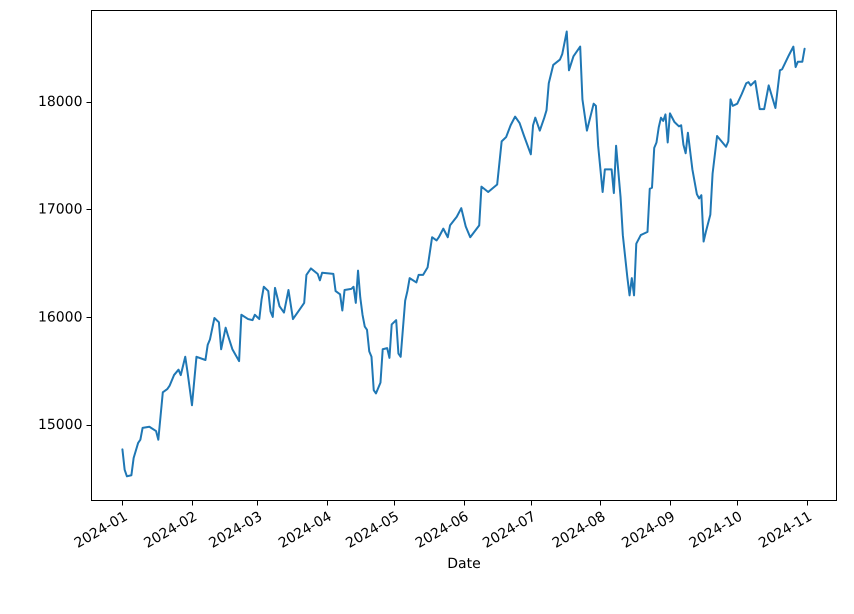  Describe the element at coordinates (60, 317) in the screenshot. I see `y-tick-label: 16000` at that location.